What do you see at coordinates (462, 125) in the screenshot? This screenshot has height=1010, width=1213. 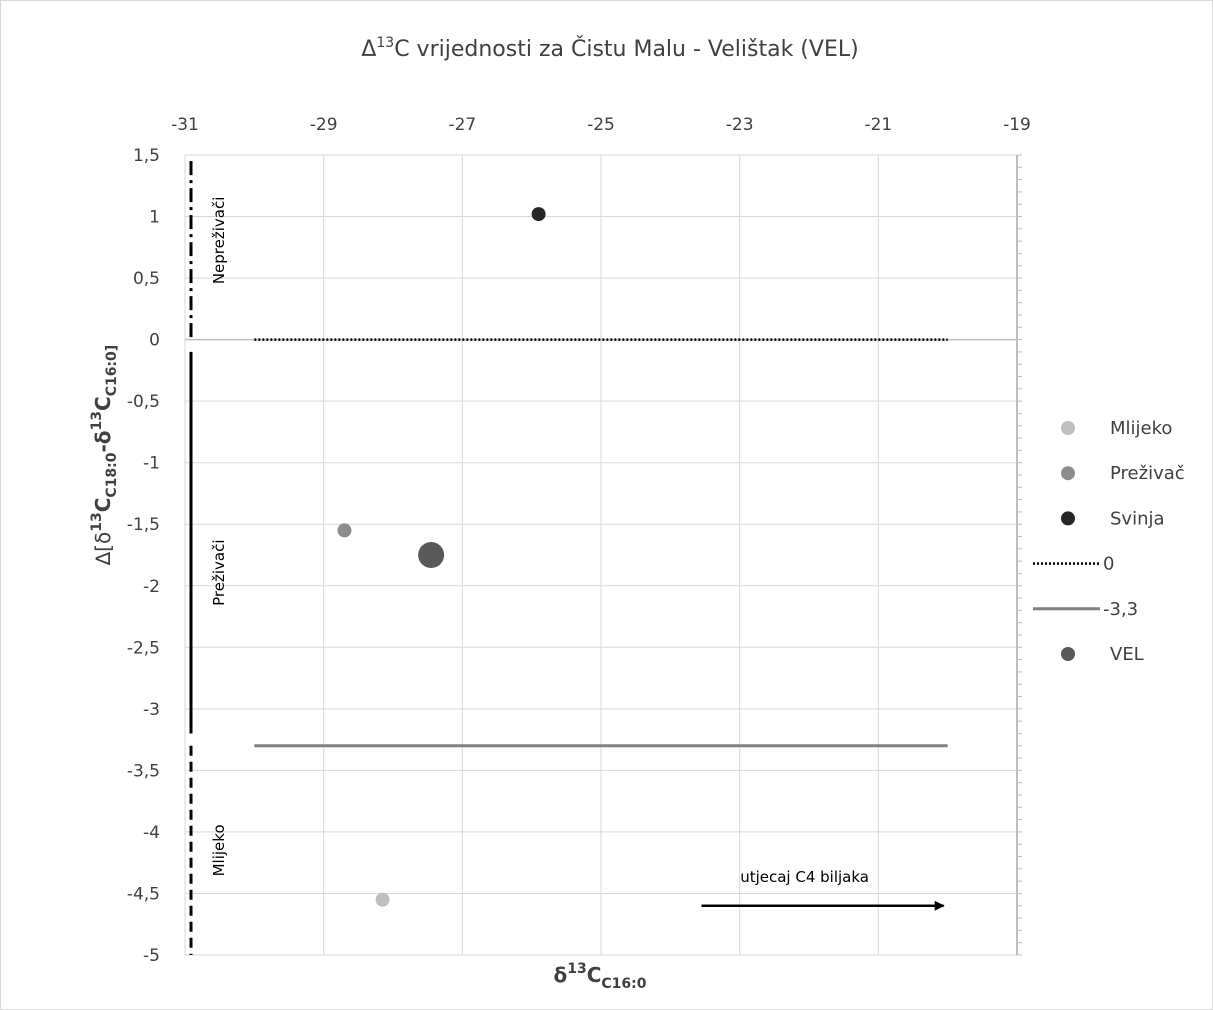 I see `x-tick-label: -27` at bounding box center [462, 125].